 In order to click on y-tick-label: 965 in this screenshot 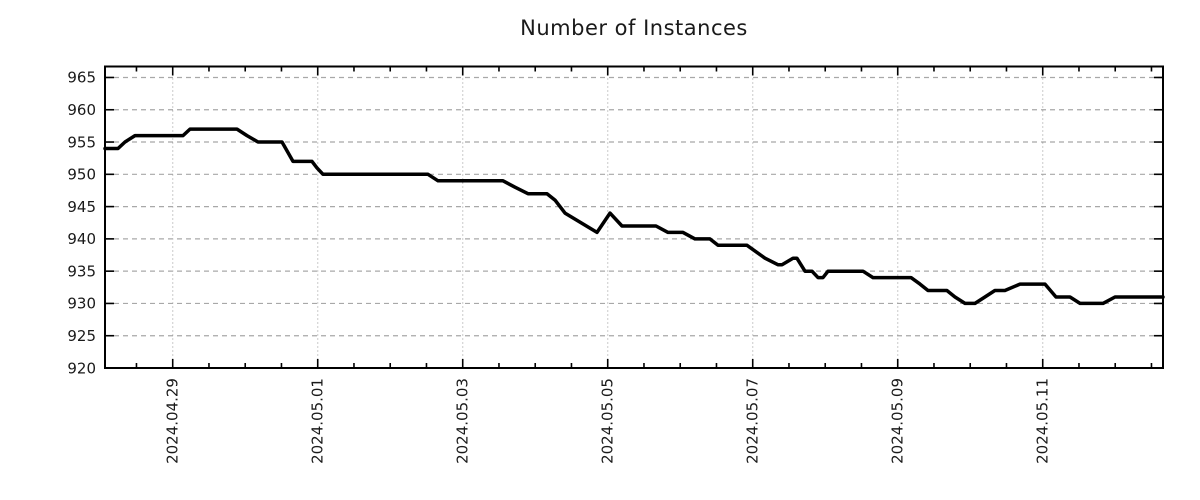, I will do `click(81, 78)`.